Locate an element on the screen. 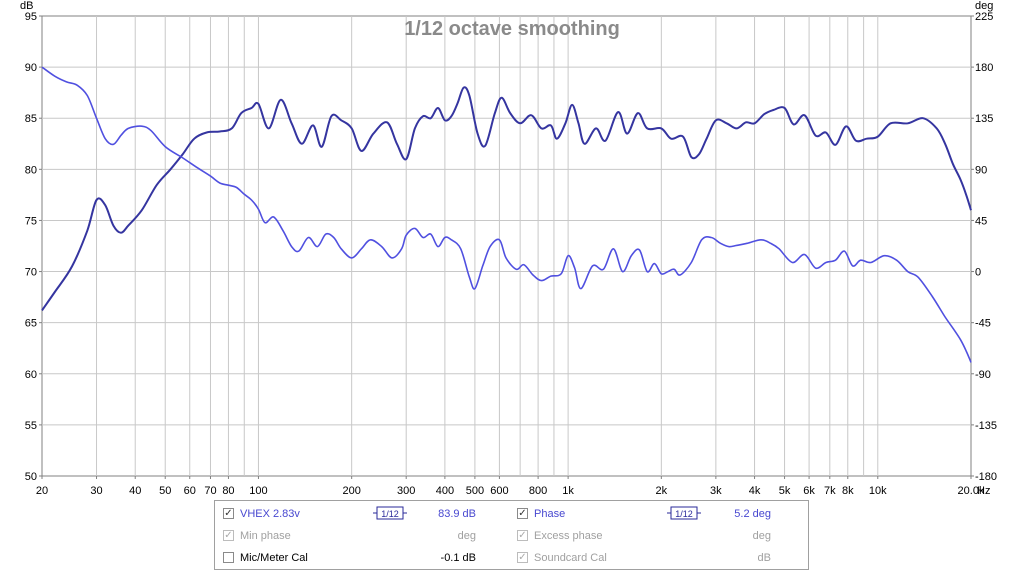 The image size is (1024, 573). x-tick-label: 7k is located at coordinates (830, 491).